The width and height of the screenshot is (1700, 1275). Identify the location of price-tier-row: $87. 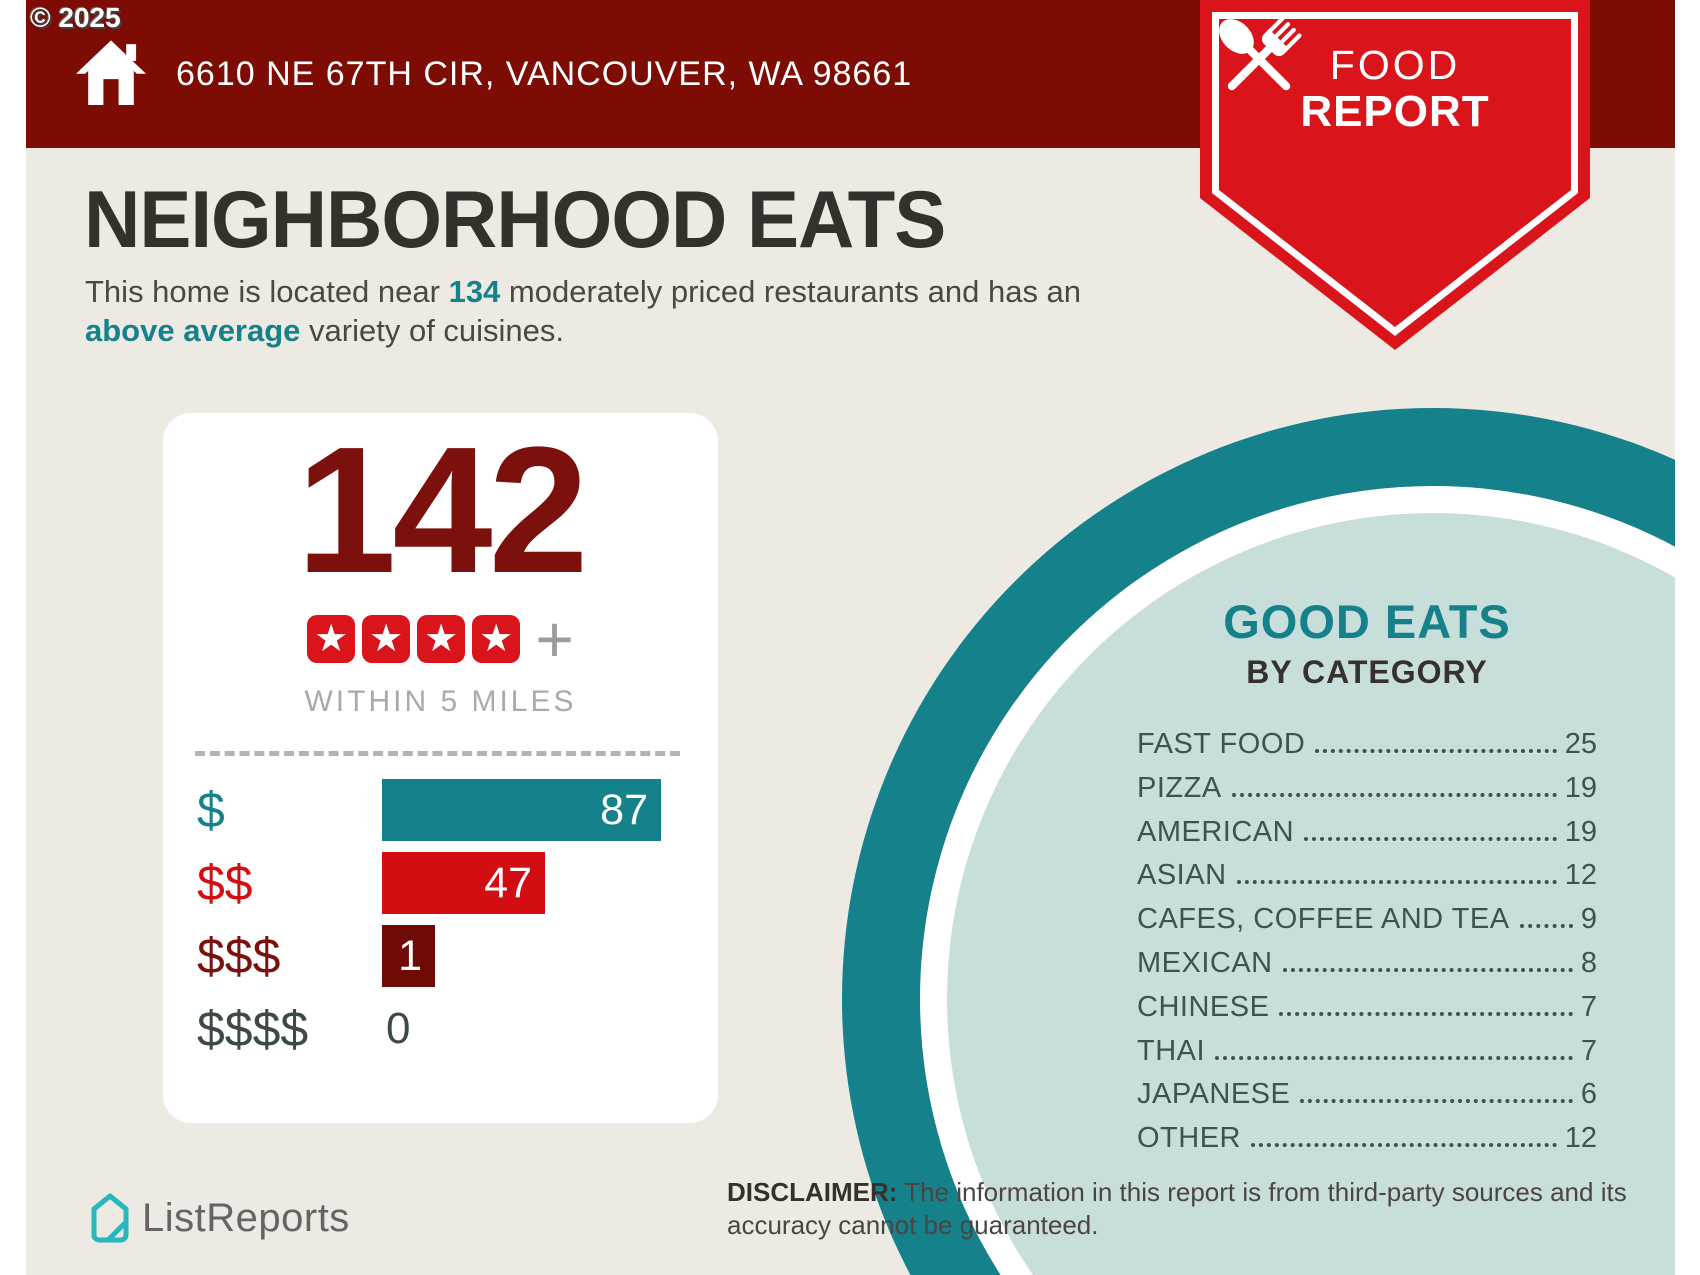
(440, 810).